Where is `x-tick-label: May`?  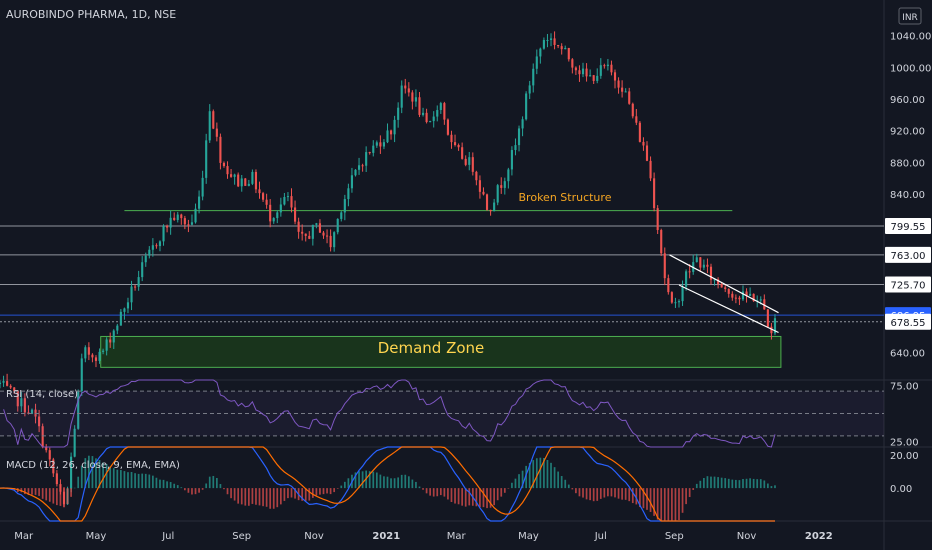
x-tick-label: May is located at coordinates (96, 536).